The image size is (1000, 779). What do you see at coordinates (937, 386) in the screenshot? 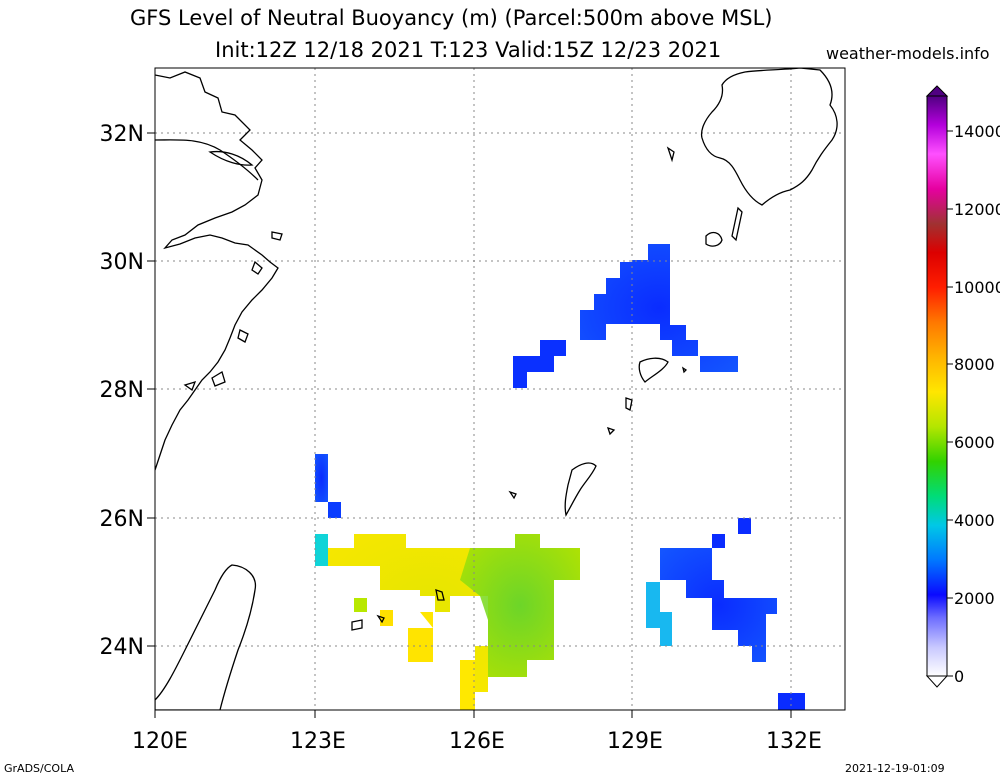
I see `colorbar-scale` at bounding box center [937, 386].